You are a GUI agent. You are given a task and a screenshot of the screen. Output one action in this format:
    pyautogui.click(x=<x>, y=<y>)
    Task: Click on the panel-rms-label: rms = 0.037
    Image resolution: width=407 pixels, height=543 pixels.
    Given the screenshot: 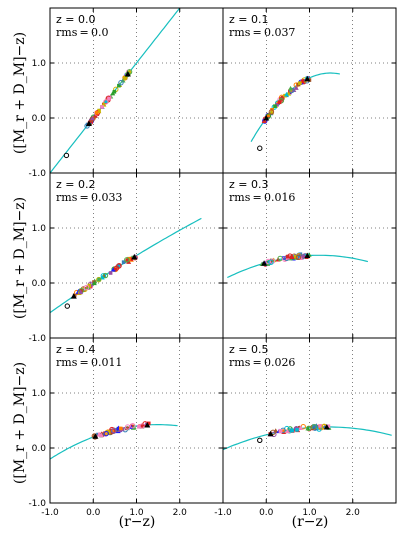 What is the action you would take?
    pyautogui.click(x=262, y=32)
    